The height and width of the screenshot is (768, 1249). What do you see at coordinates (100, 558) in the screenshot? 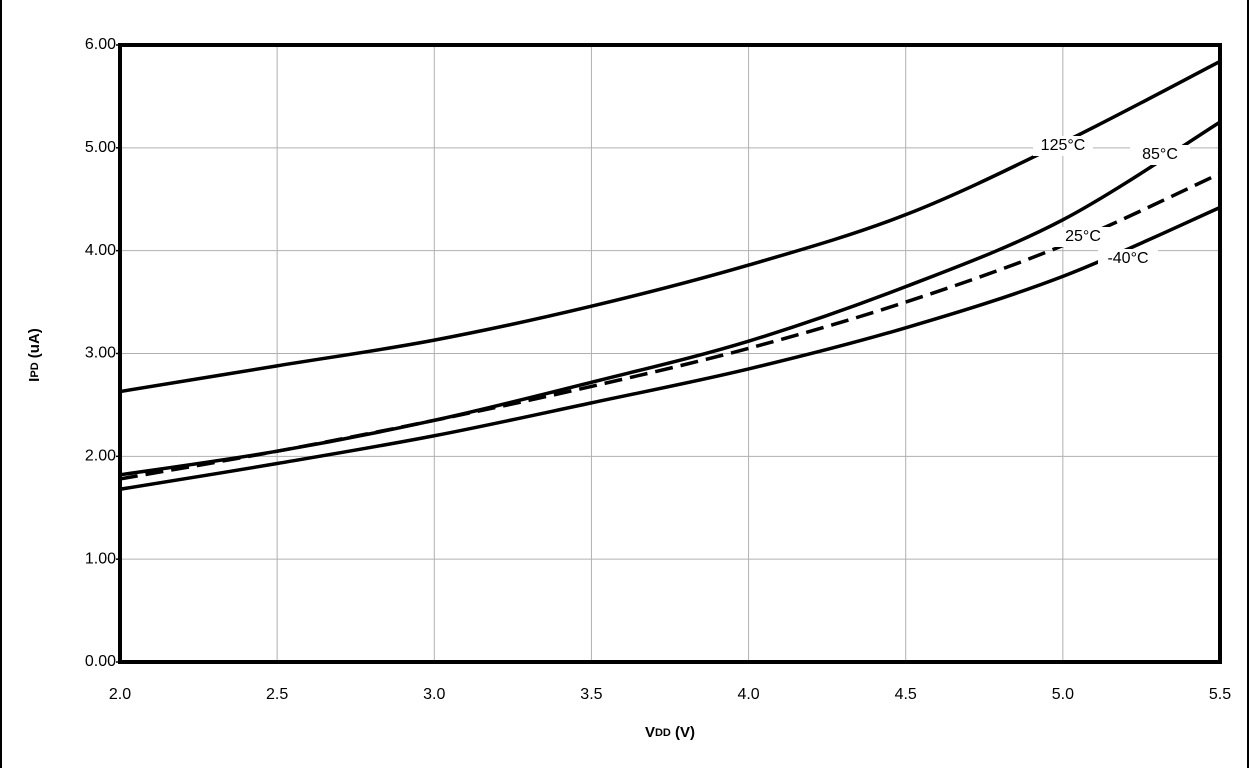
I see `y-tick-label: 1.00` at bounding box center [100, 558].